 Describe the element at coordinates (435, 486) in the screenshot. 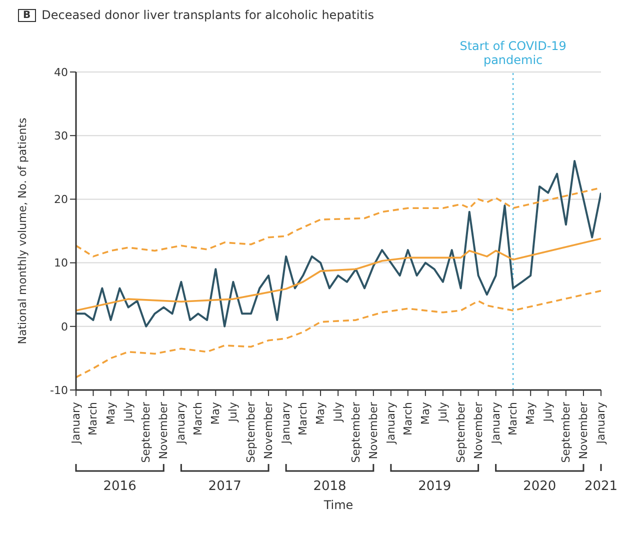

I see `text: 2019` at that location.